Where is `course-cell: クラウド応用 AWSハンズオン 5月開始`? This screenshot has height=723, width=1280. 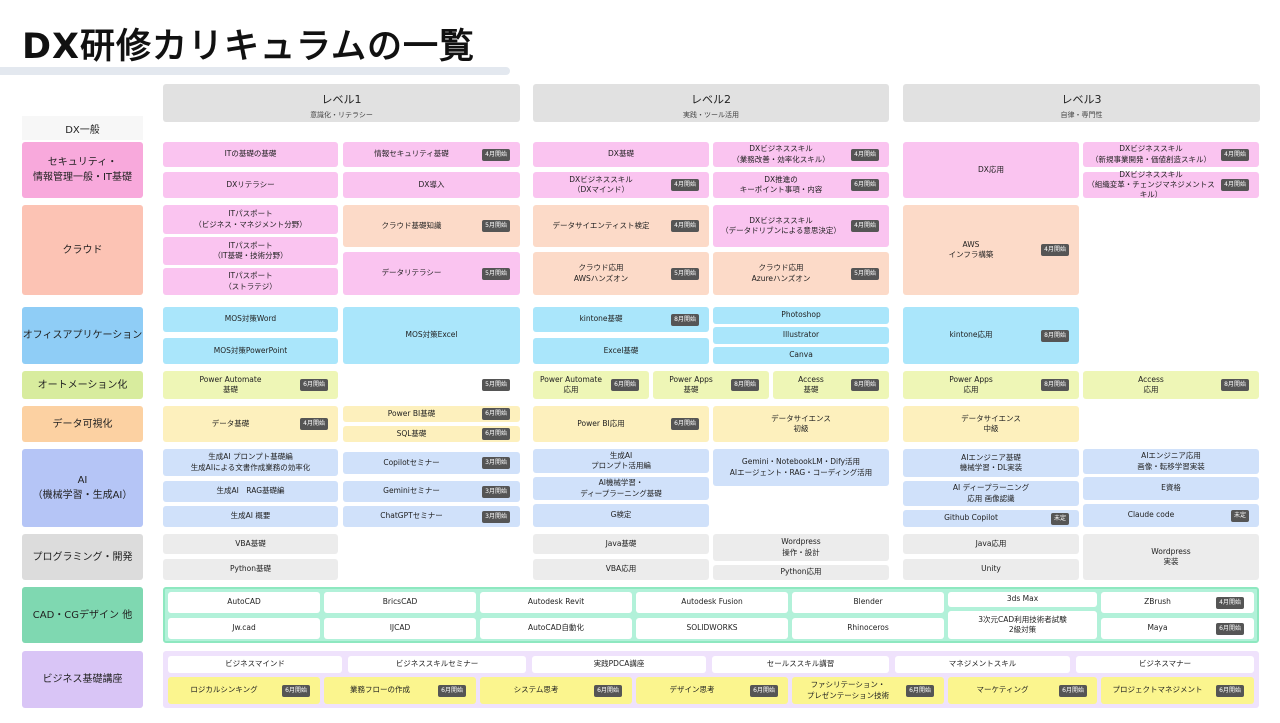 course-cell: クラウド応用 AWSハンズオン 5月開始 is located at coordinates (621, 273).